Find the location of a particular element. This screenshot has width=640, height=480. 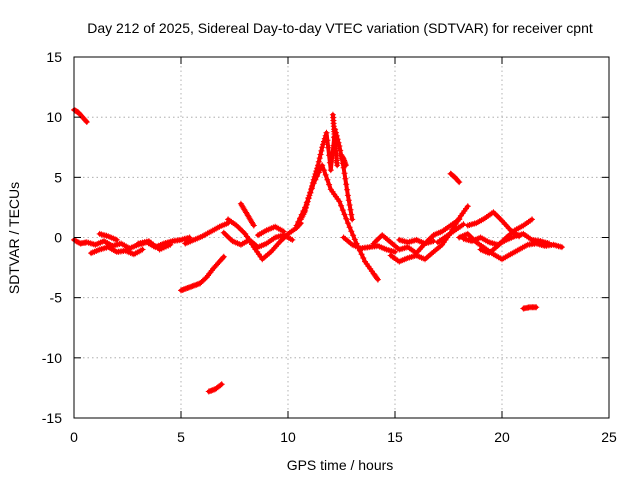

x-axis-label: GPS time / hours is located at coordinates (340, 465).